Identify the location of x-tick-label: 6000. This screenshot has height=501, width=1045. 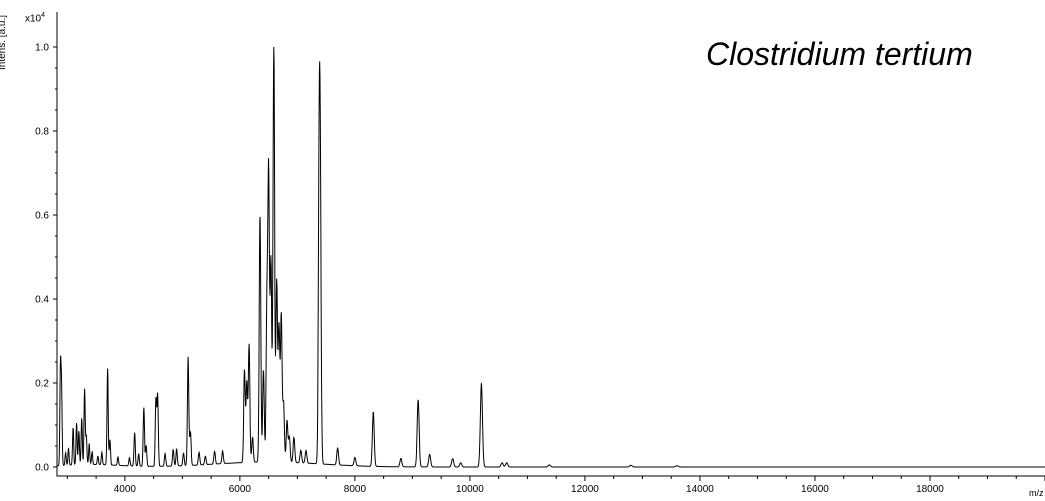
(240, 489).